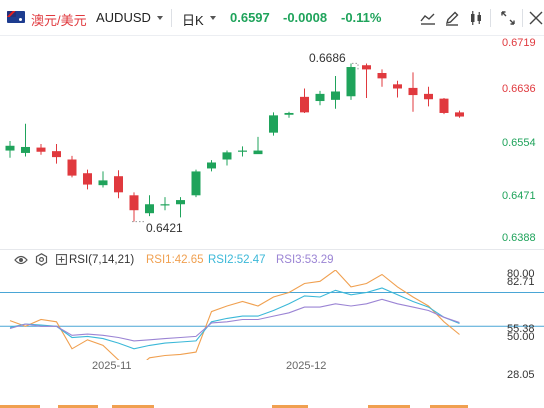 The width and height of the screenshot is (544, 408). Describe the element at coordinates (272, 18) in the screenshot. I see `chart-toolbar: 澳元/美元 AUDUSD 日K 0.6597 -0.0008 -0.11%` at that location.